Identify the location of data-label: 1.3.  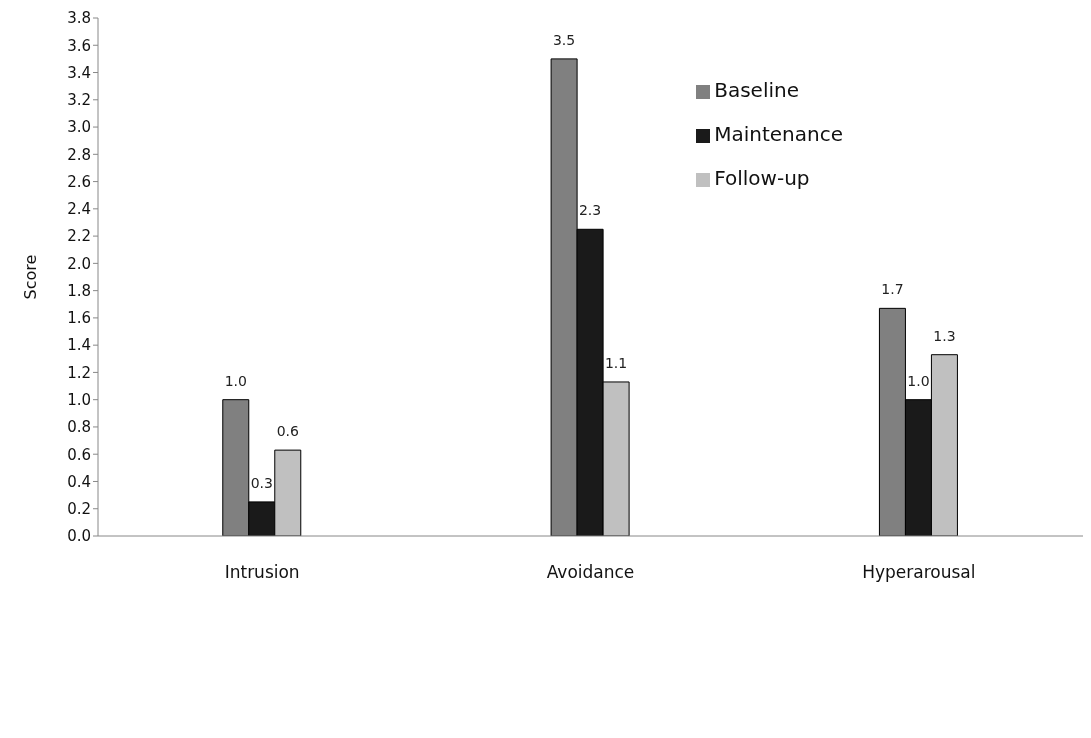
(944, 335).